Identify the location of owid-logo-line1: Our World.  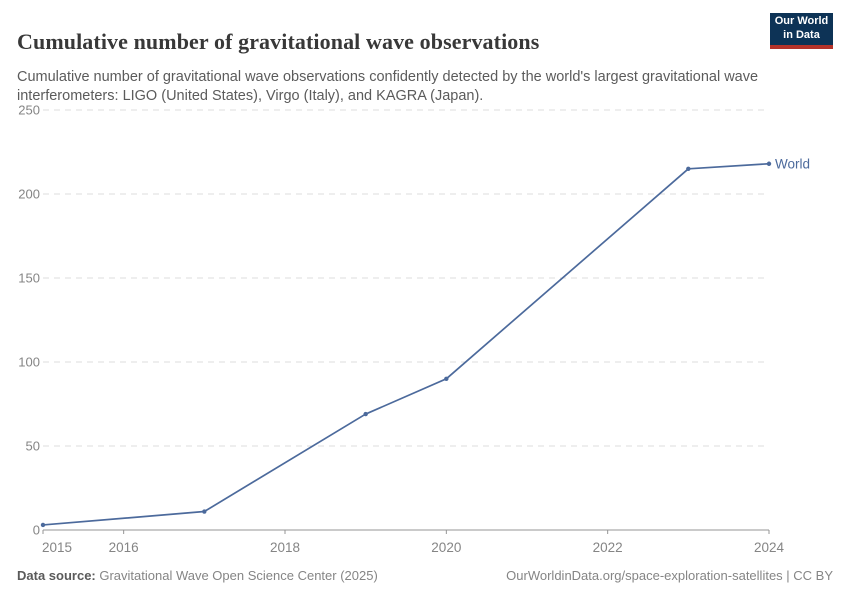
(801, 21).